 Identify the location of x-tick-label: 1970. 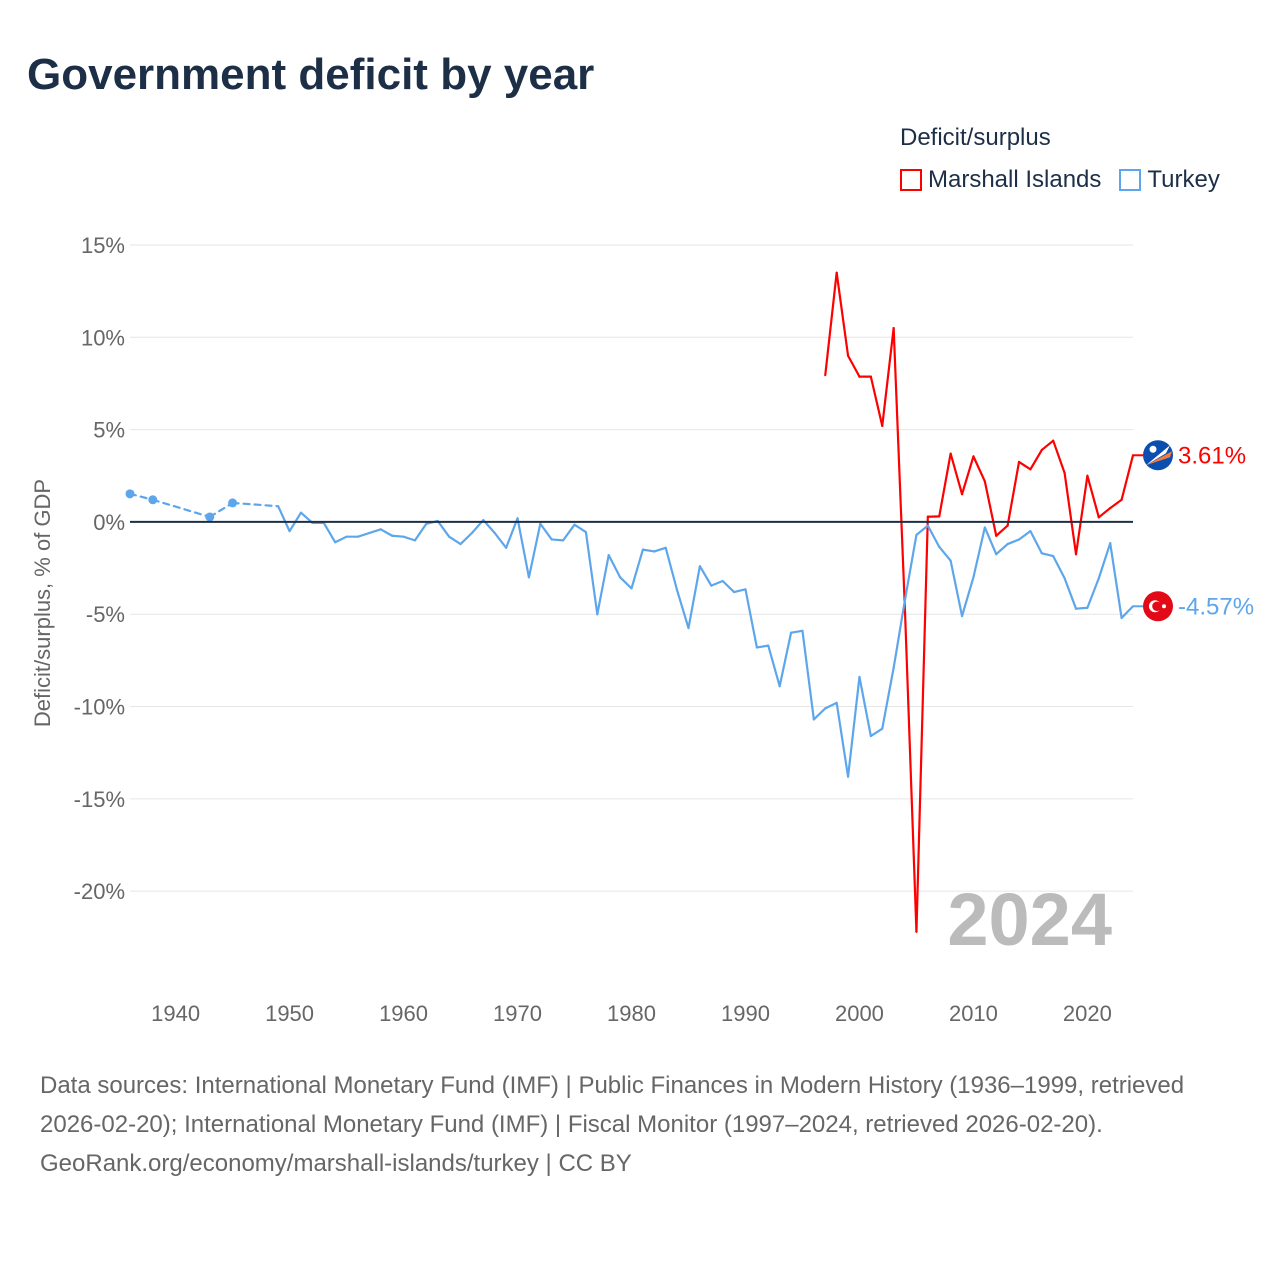
(517, 1013).